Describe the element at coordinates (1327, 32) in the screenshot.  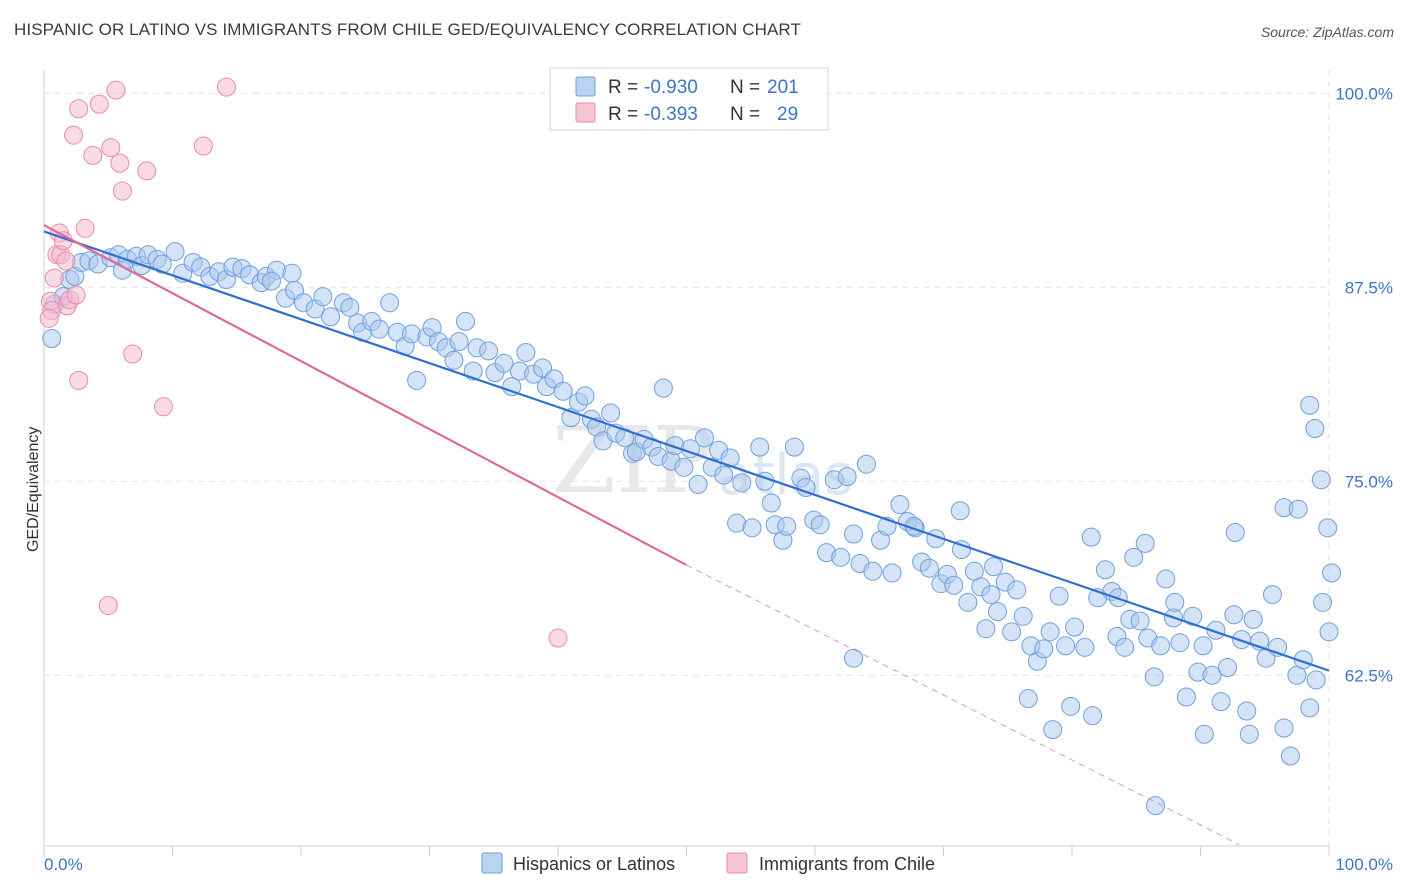
I see `source-label: Source: ZipAtlas.com` at that location.